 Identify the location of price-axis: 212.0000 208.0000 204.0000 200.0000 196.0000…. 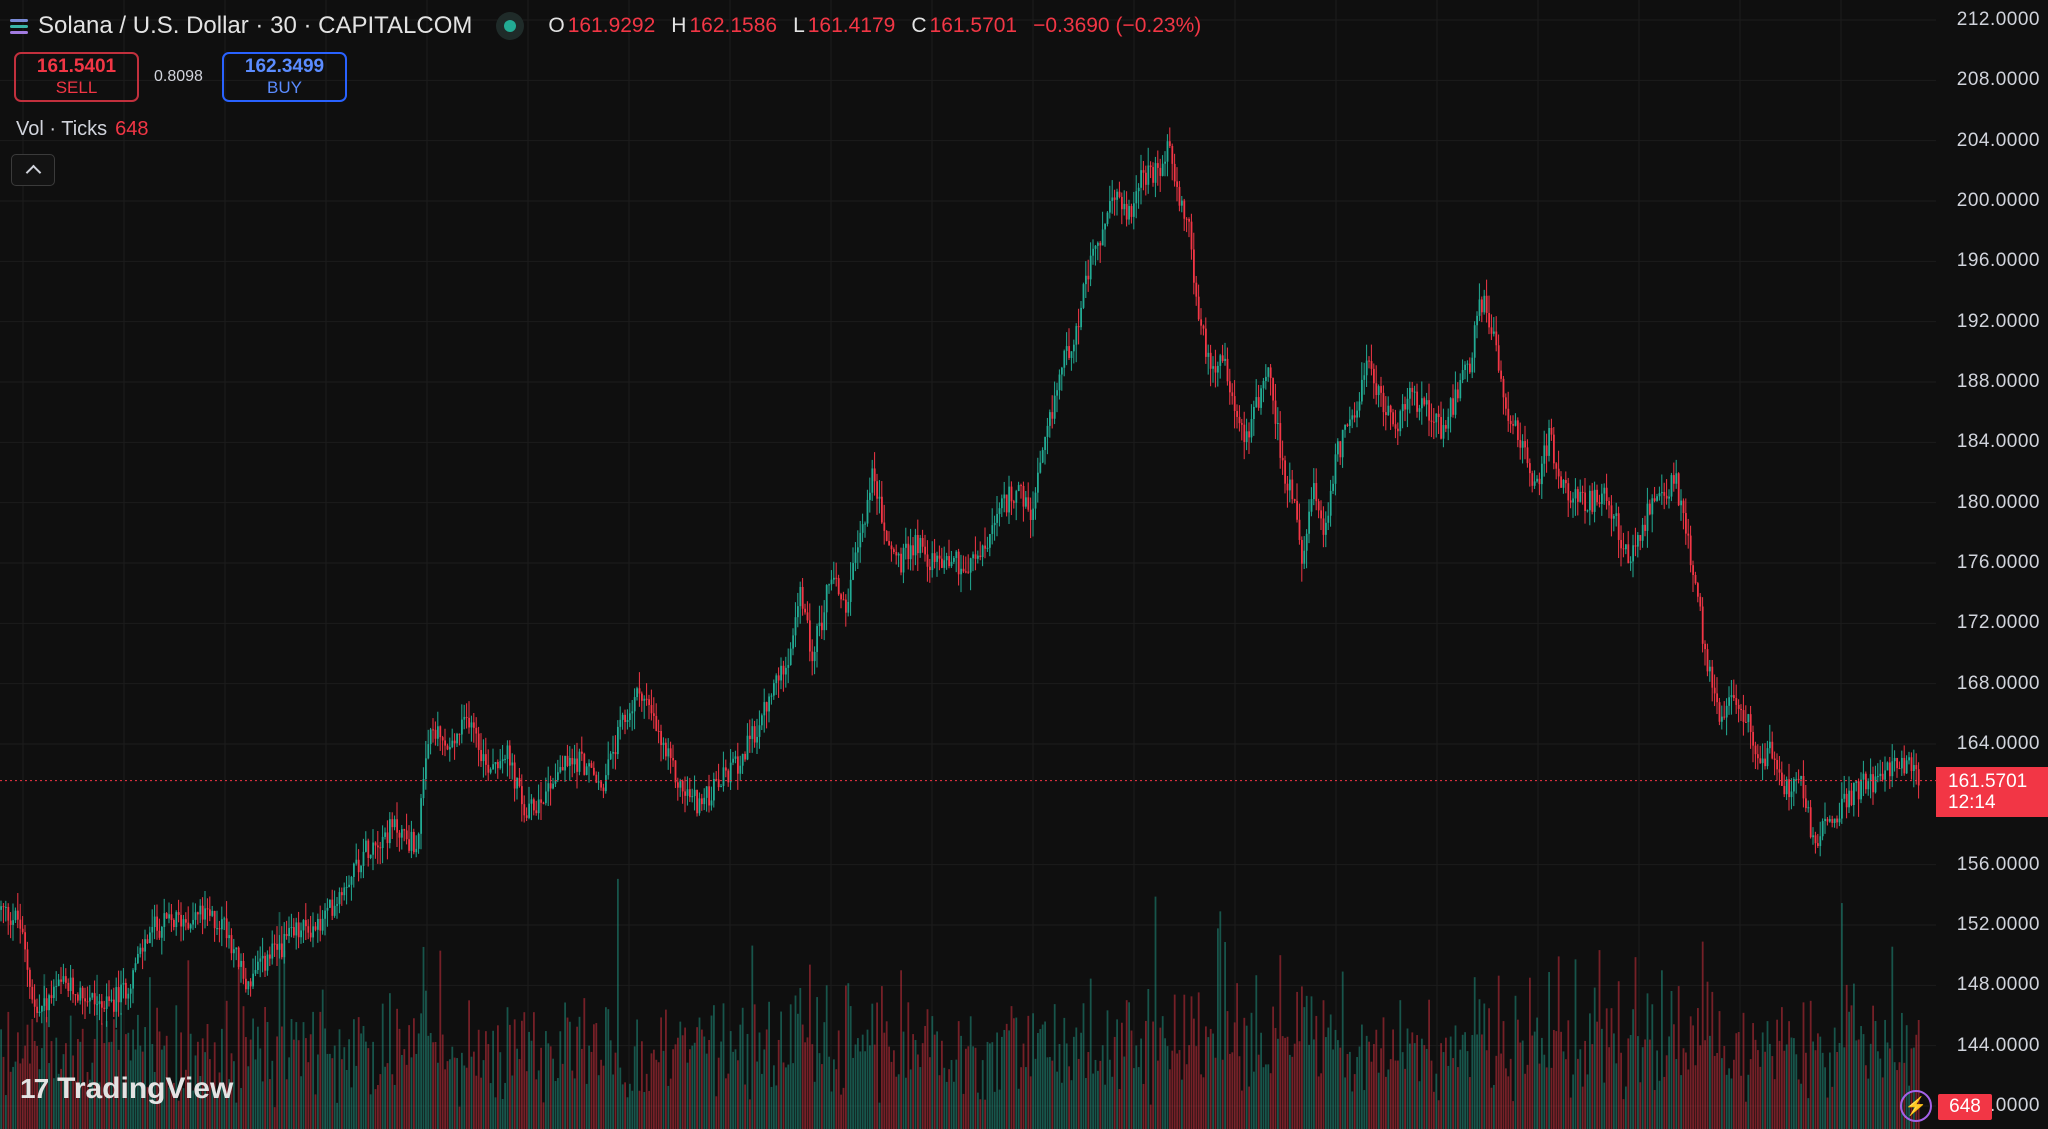
(1985, 564).